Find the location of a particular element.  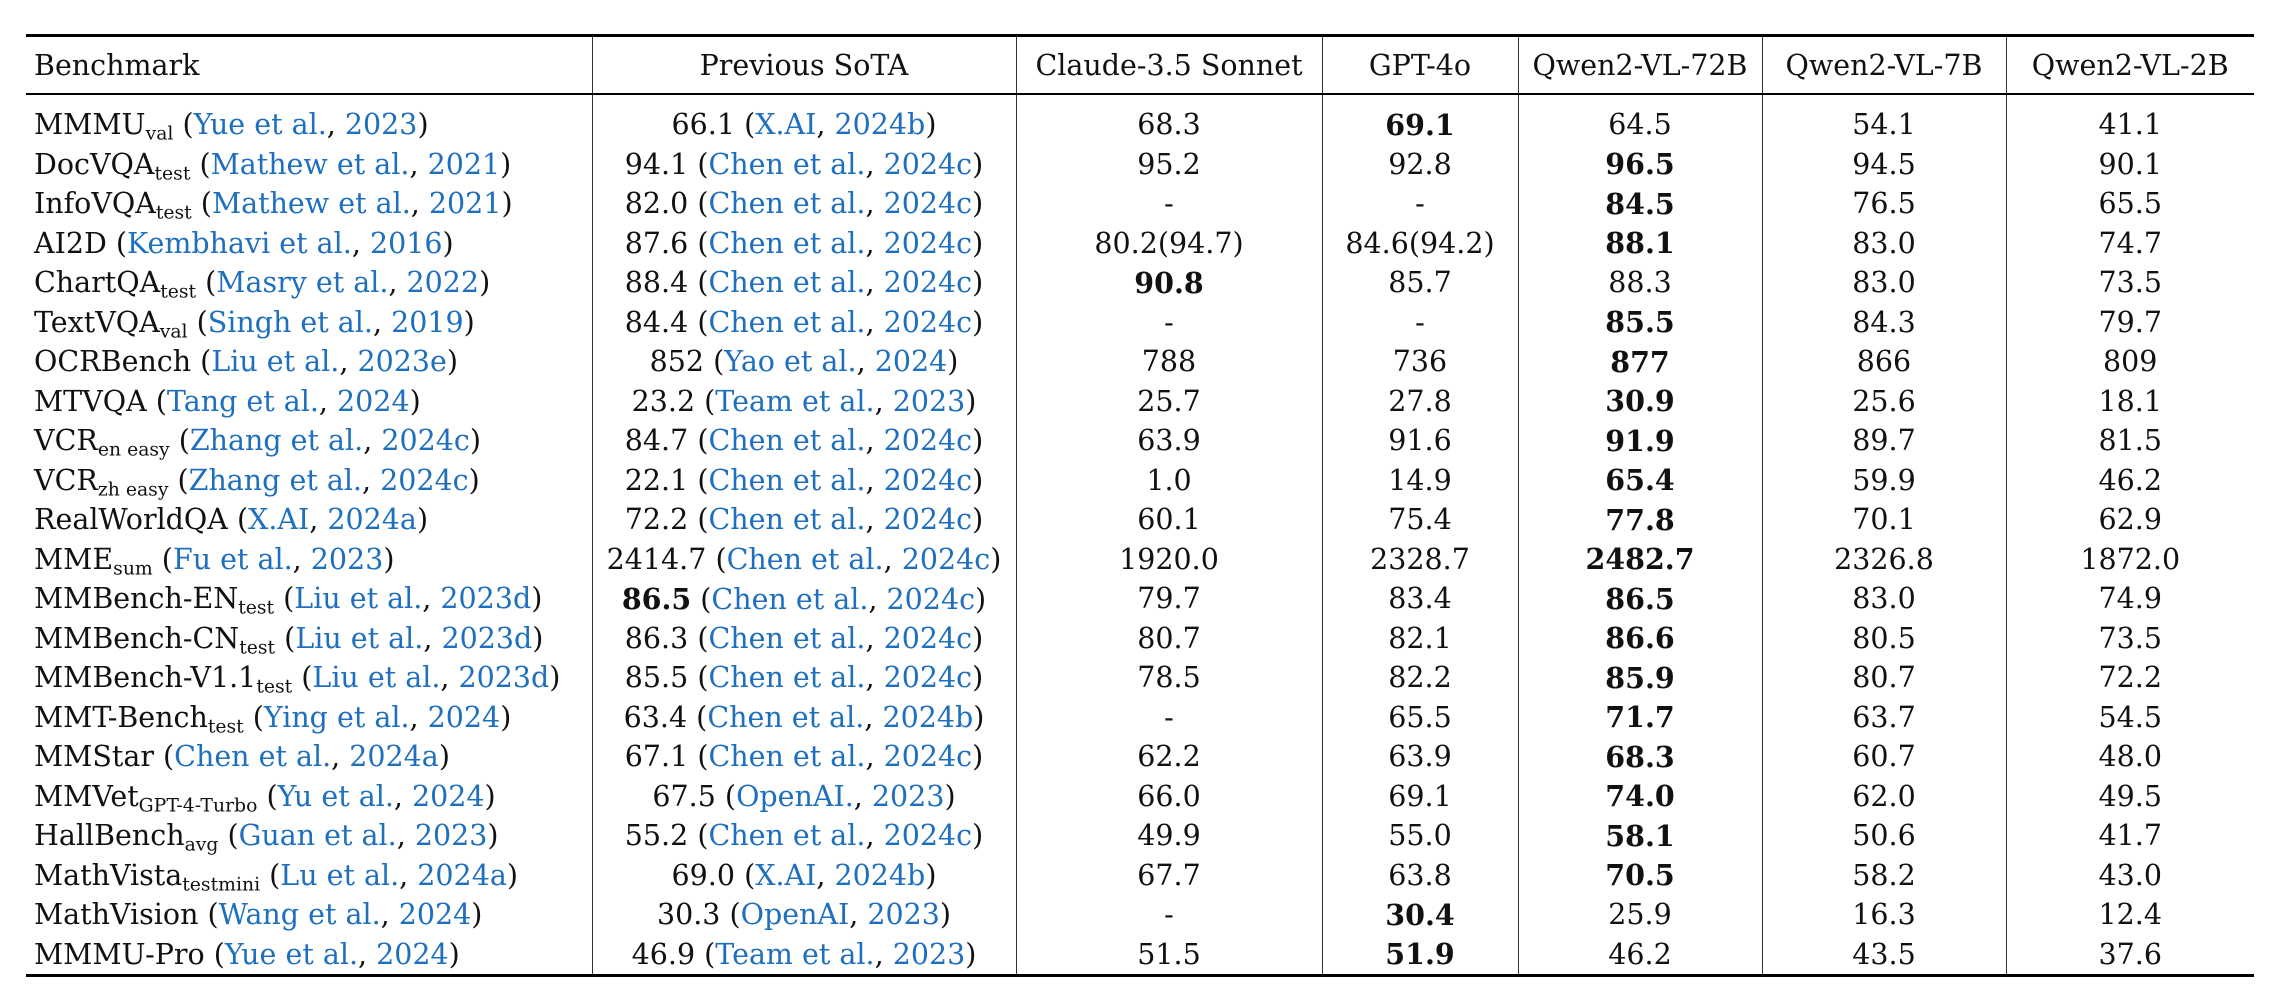

sota-author-link: Yao et al. is located at coordinates (790, 362).